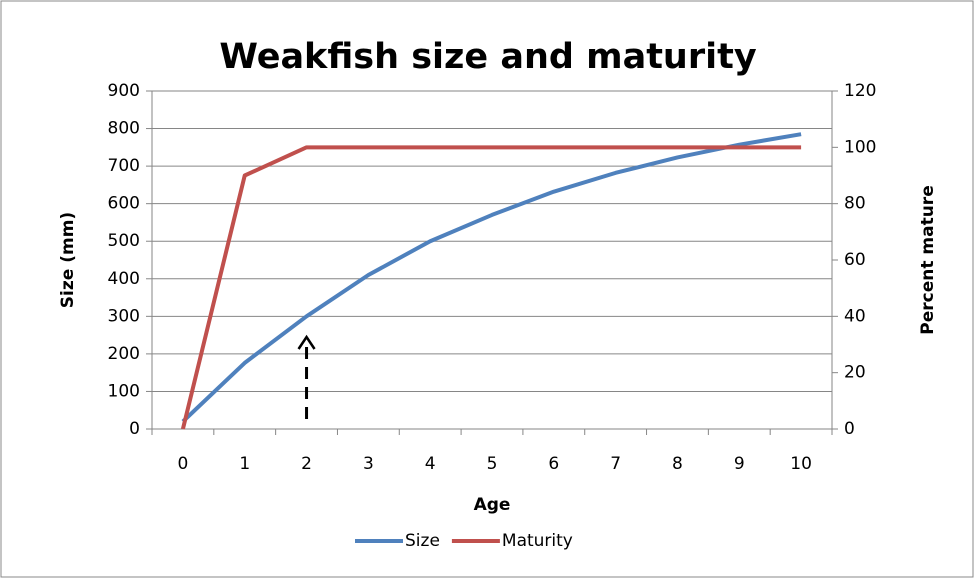 The image size is (974, 578). Describe the element at coordinates (124, 354) in the screenshot. I see `y-tick-label: 200` at that location.